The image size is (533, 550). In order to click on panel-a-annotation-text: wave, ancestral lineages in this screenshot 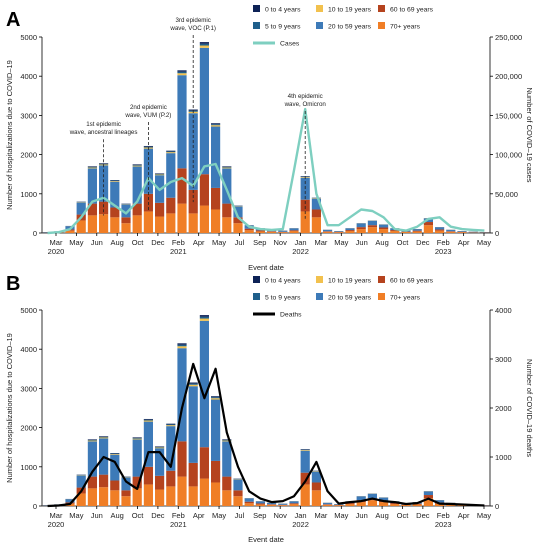, I will do `click(103, 132)`.